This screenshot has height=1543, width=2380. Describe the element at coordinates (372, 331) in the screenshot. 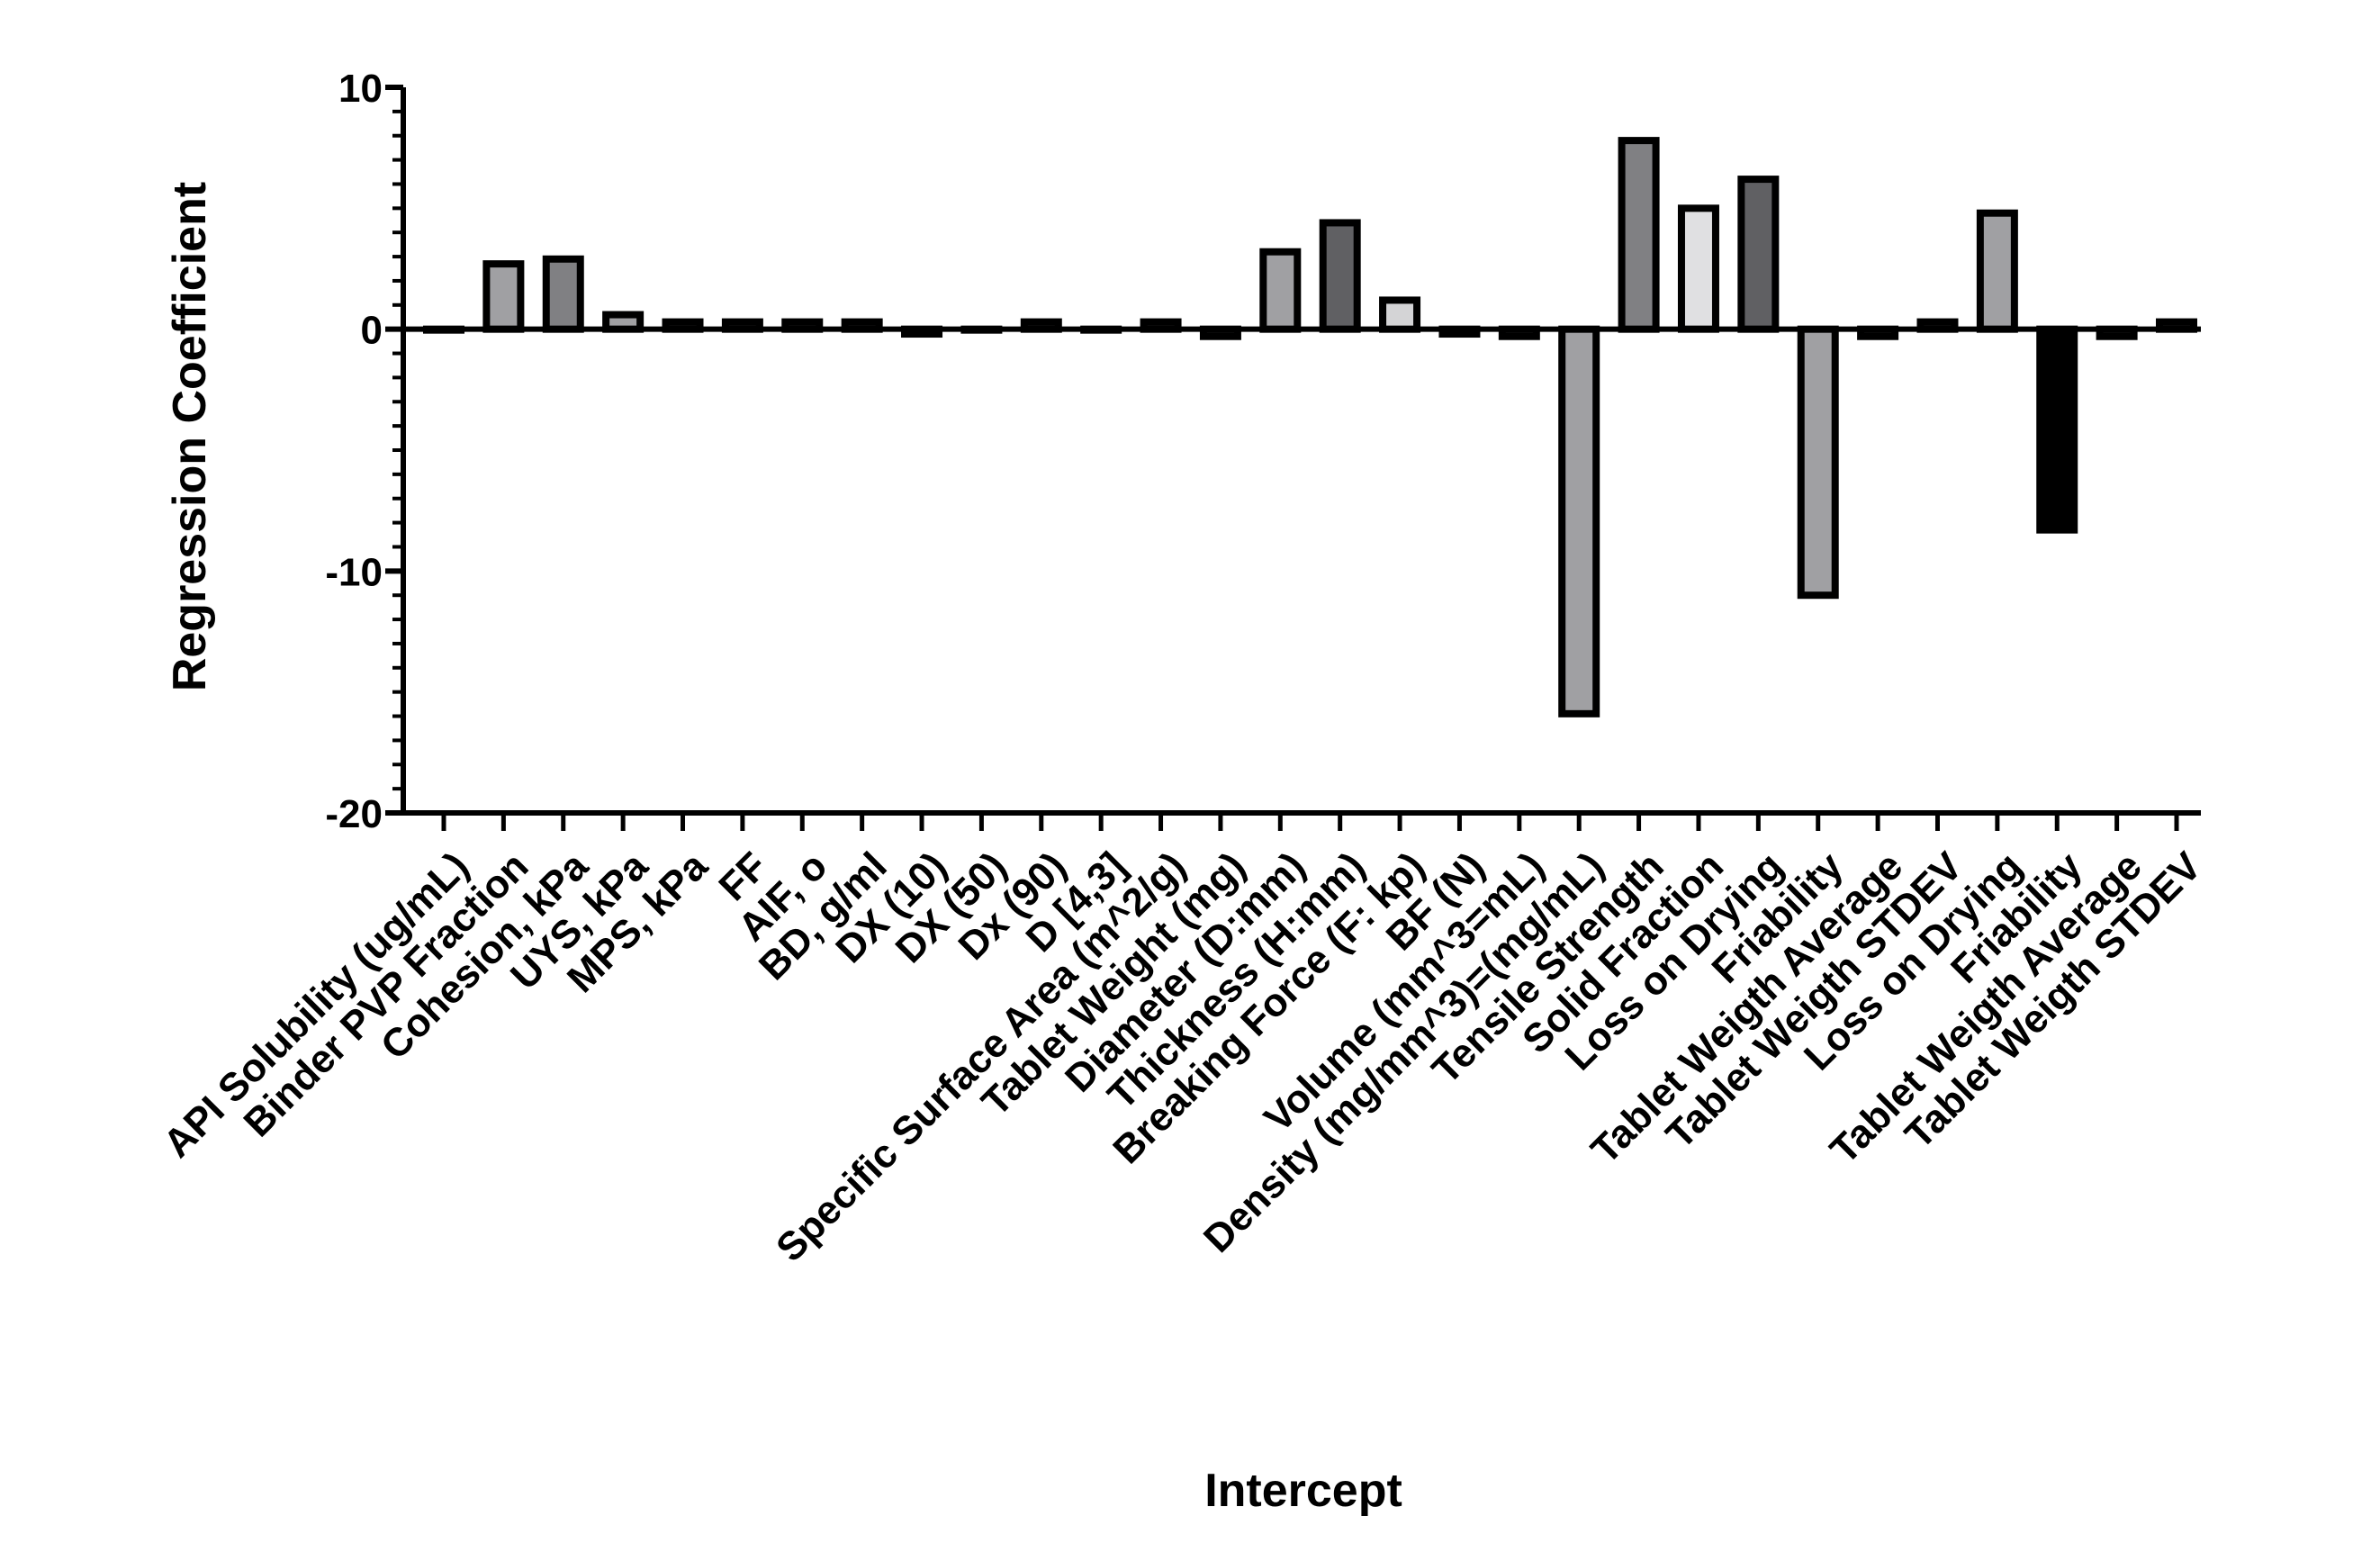

I see `y-tick-label: 0` at that location.